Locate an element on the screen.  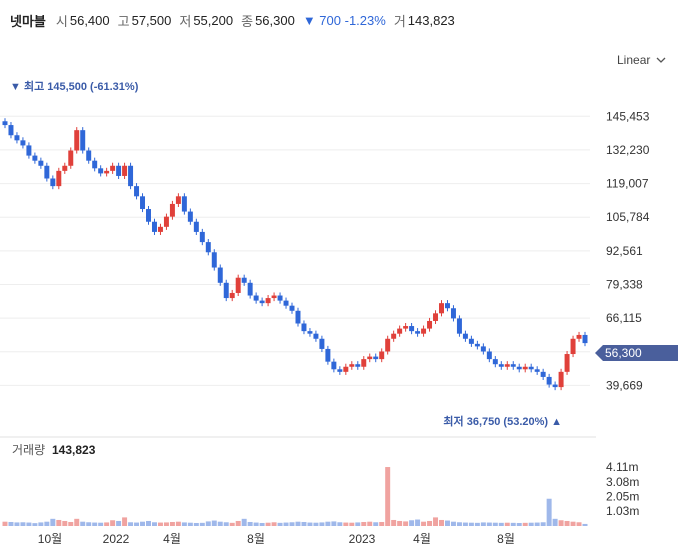
volume-label: 거 is located at coordinates (399, 21).